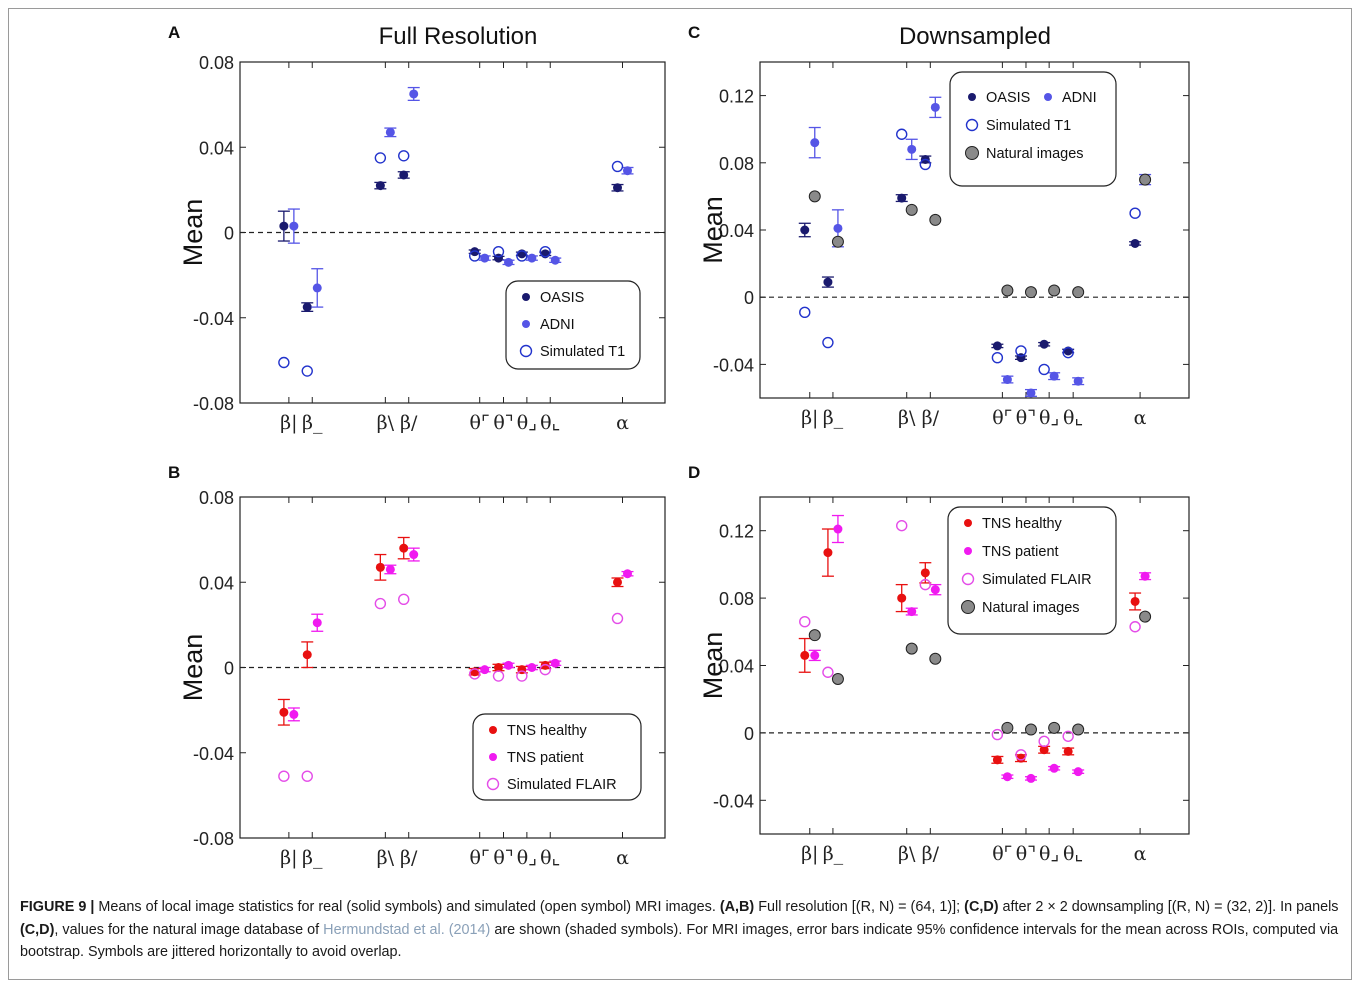  I want to click on legend-label: TNS healthy, so click(547, 731).